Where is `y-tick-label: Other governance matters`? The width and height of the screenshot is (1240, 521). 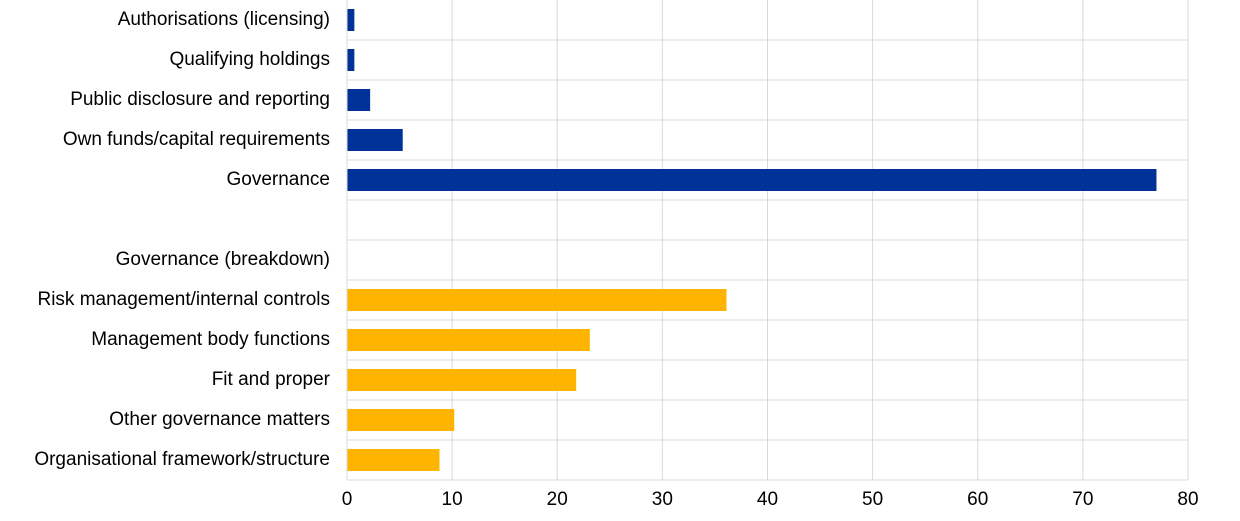
y-tick-label: Other governance matters is located at coordinates (219, 419).